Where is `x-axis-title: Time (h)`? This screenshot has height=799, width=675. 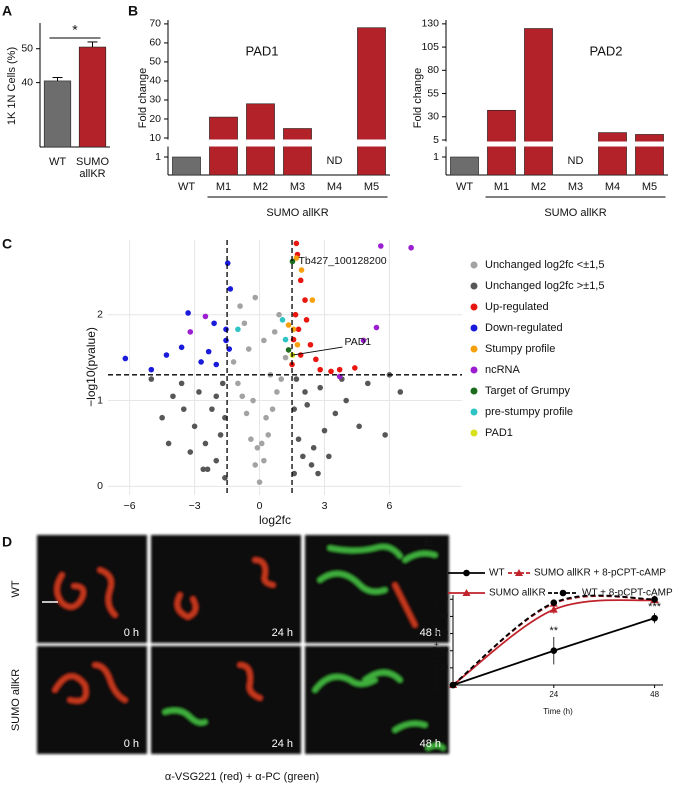 x-axis-title: Time (h) is located at coordinates (558, 711).